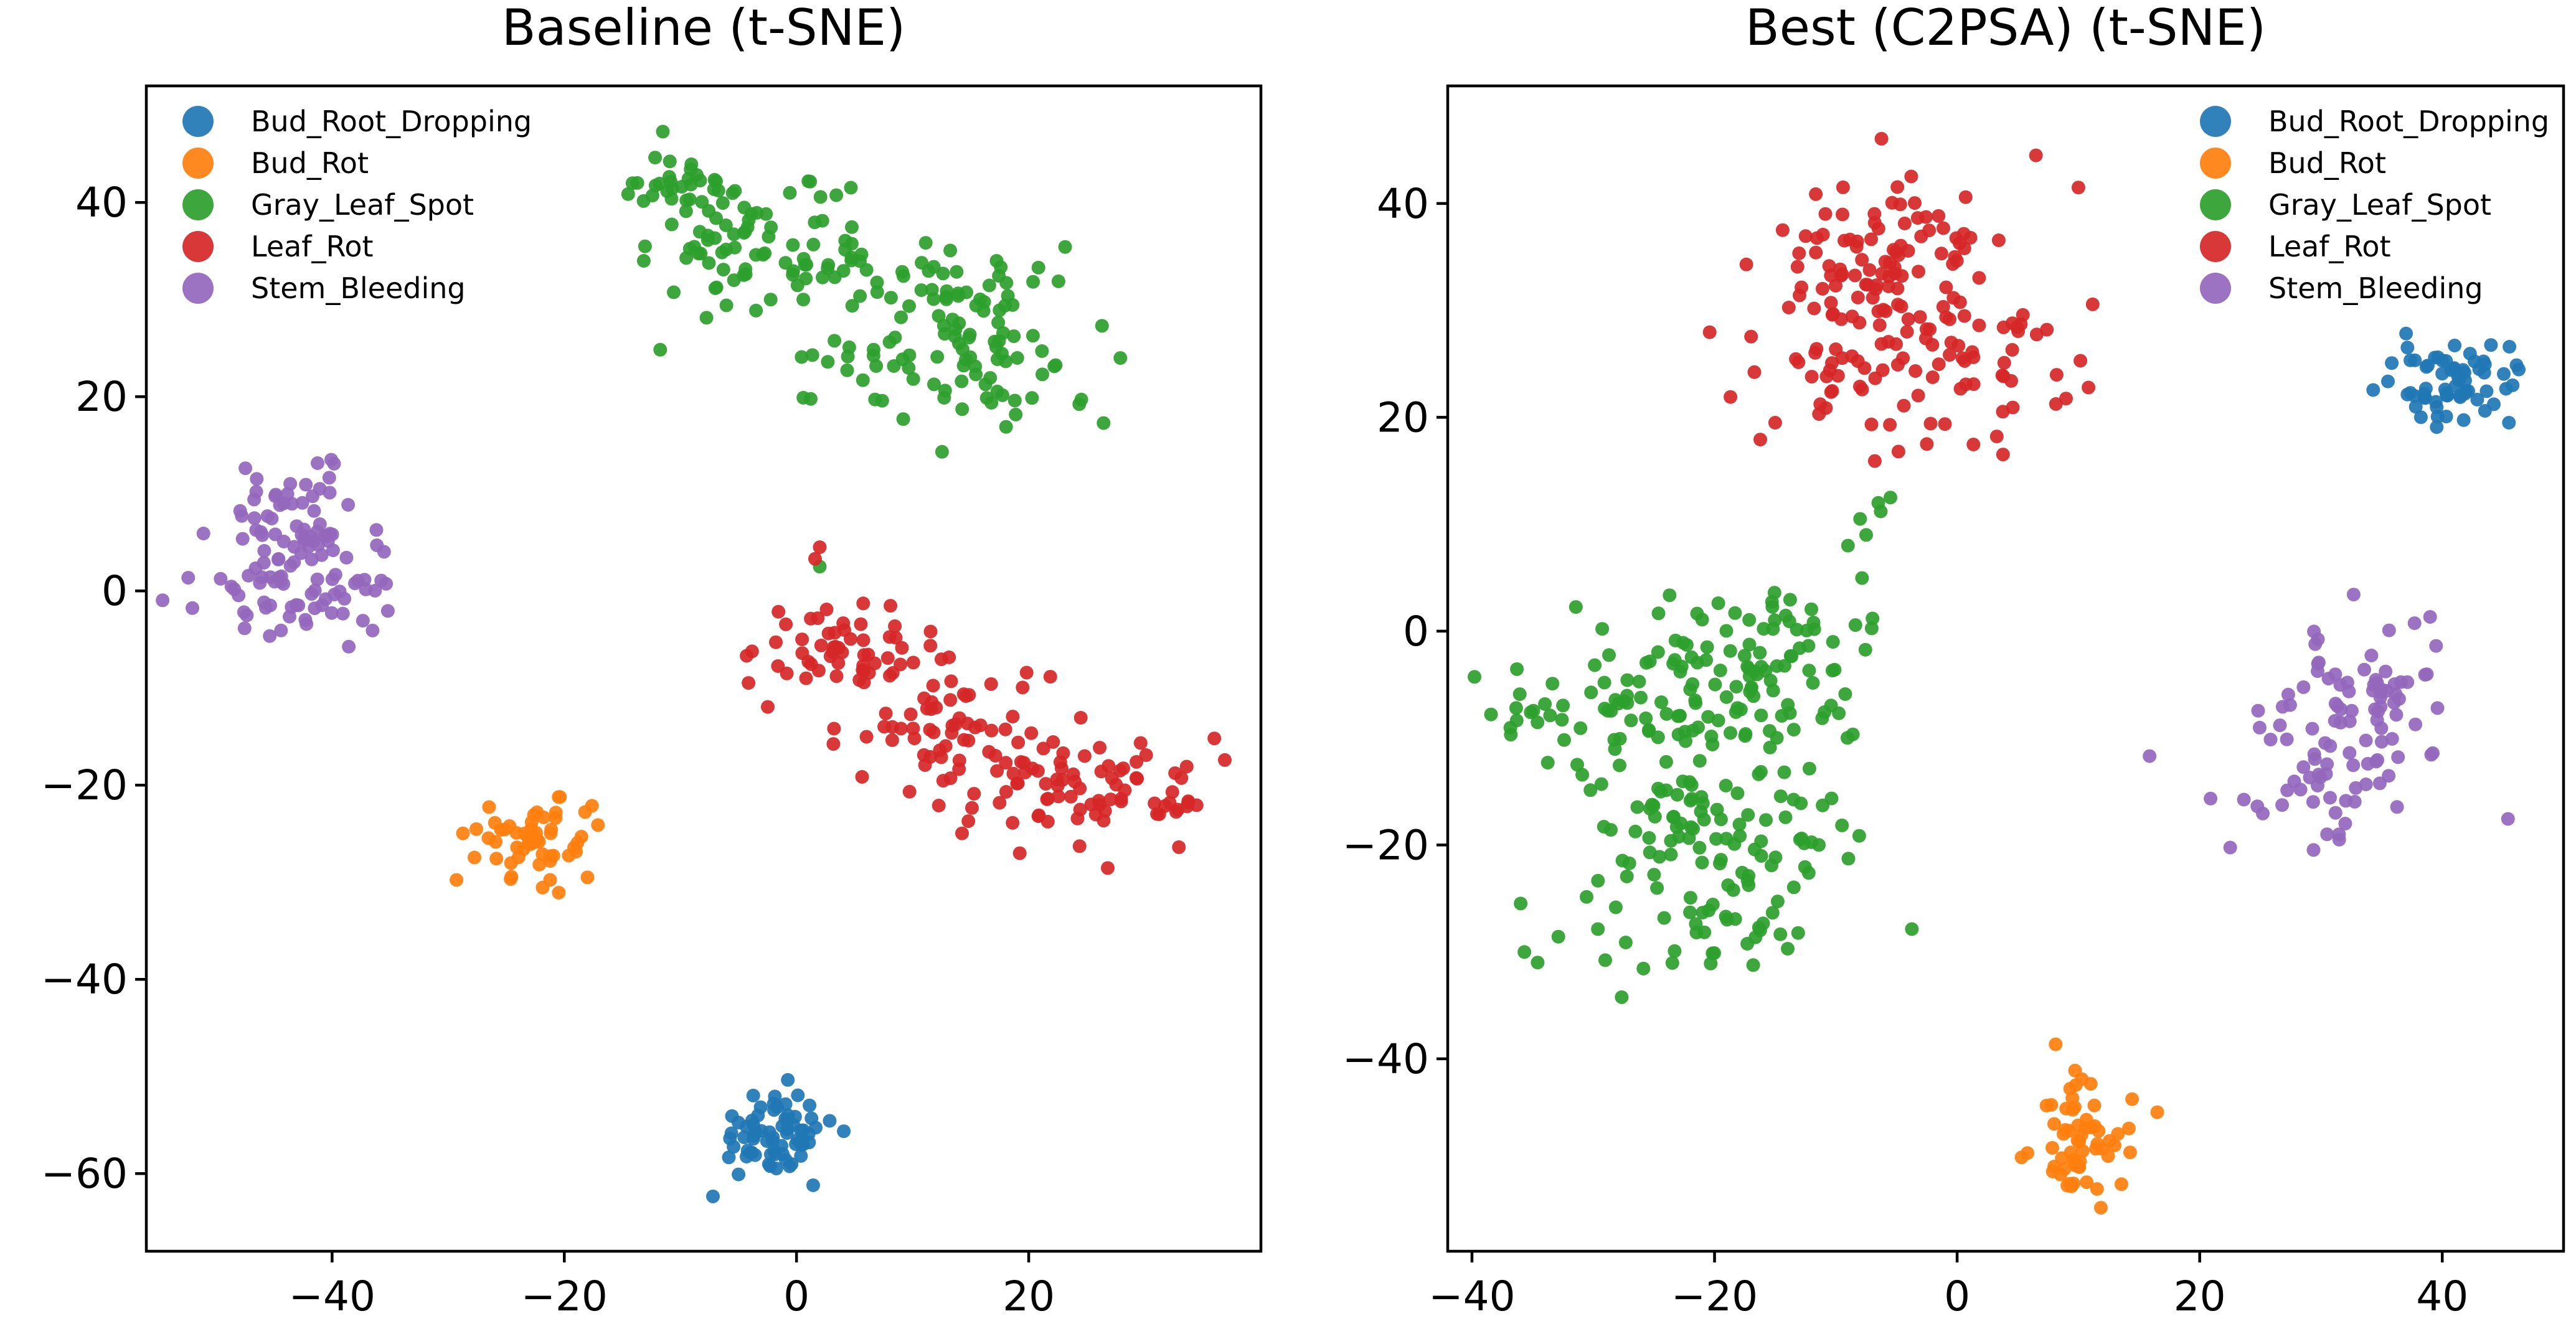  Describe the element at coordinates (101, 397) in the screenshot. I see `y-tick-label: 20` at that location.